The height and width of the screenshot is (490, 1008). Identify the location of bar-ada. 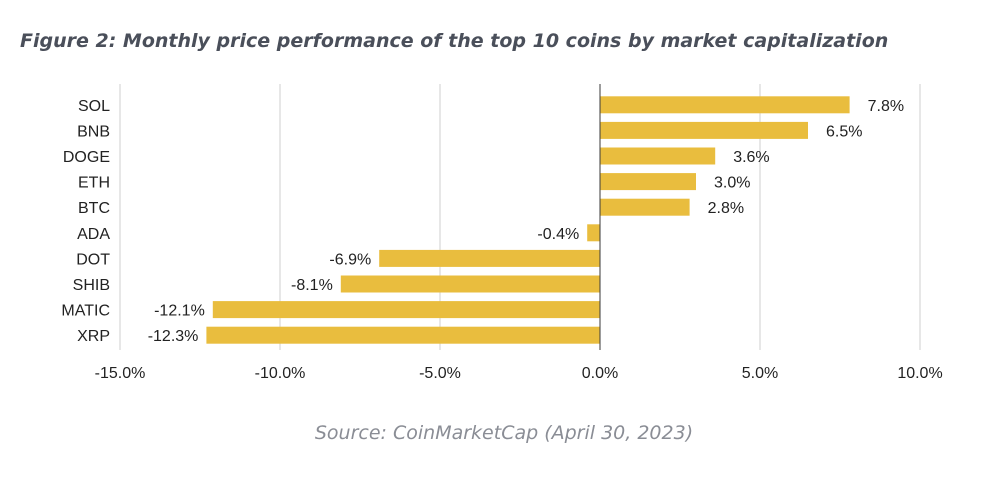
(593, 233).